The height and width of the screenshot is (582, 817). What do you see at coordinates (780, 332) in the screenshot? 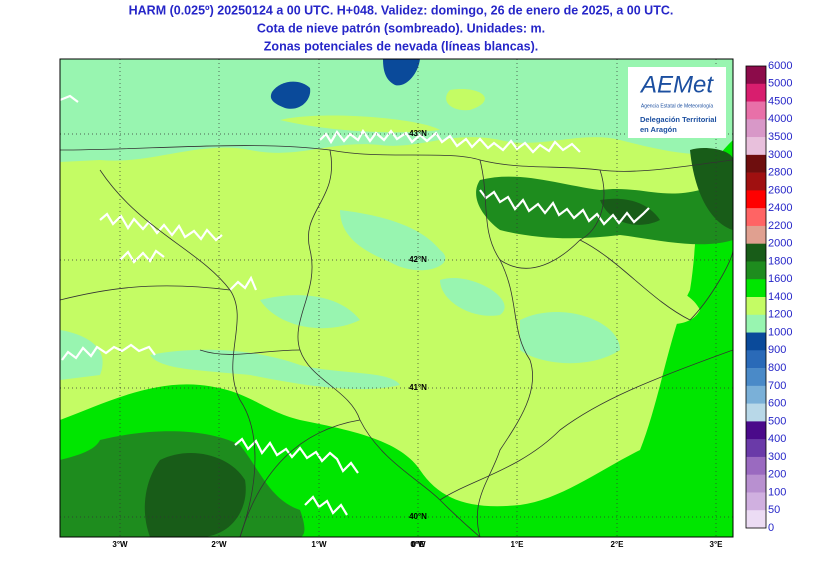
I see `colorbar-label: 1000` at bounding box center [780, 332].